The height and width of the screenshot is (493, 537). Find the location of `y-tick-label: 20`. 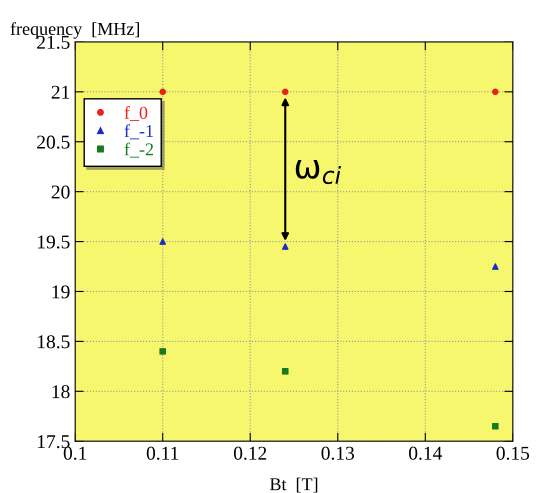

y-tick-label: 20 is located at coordinates (61, 192).